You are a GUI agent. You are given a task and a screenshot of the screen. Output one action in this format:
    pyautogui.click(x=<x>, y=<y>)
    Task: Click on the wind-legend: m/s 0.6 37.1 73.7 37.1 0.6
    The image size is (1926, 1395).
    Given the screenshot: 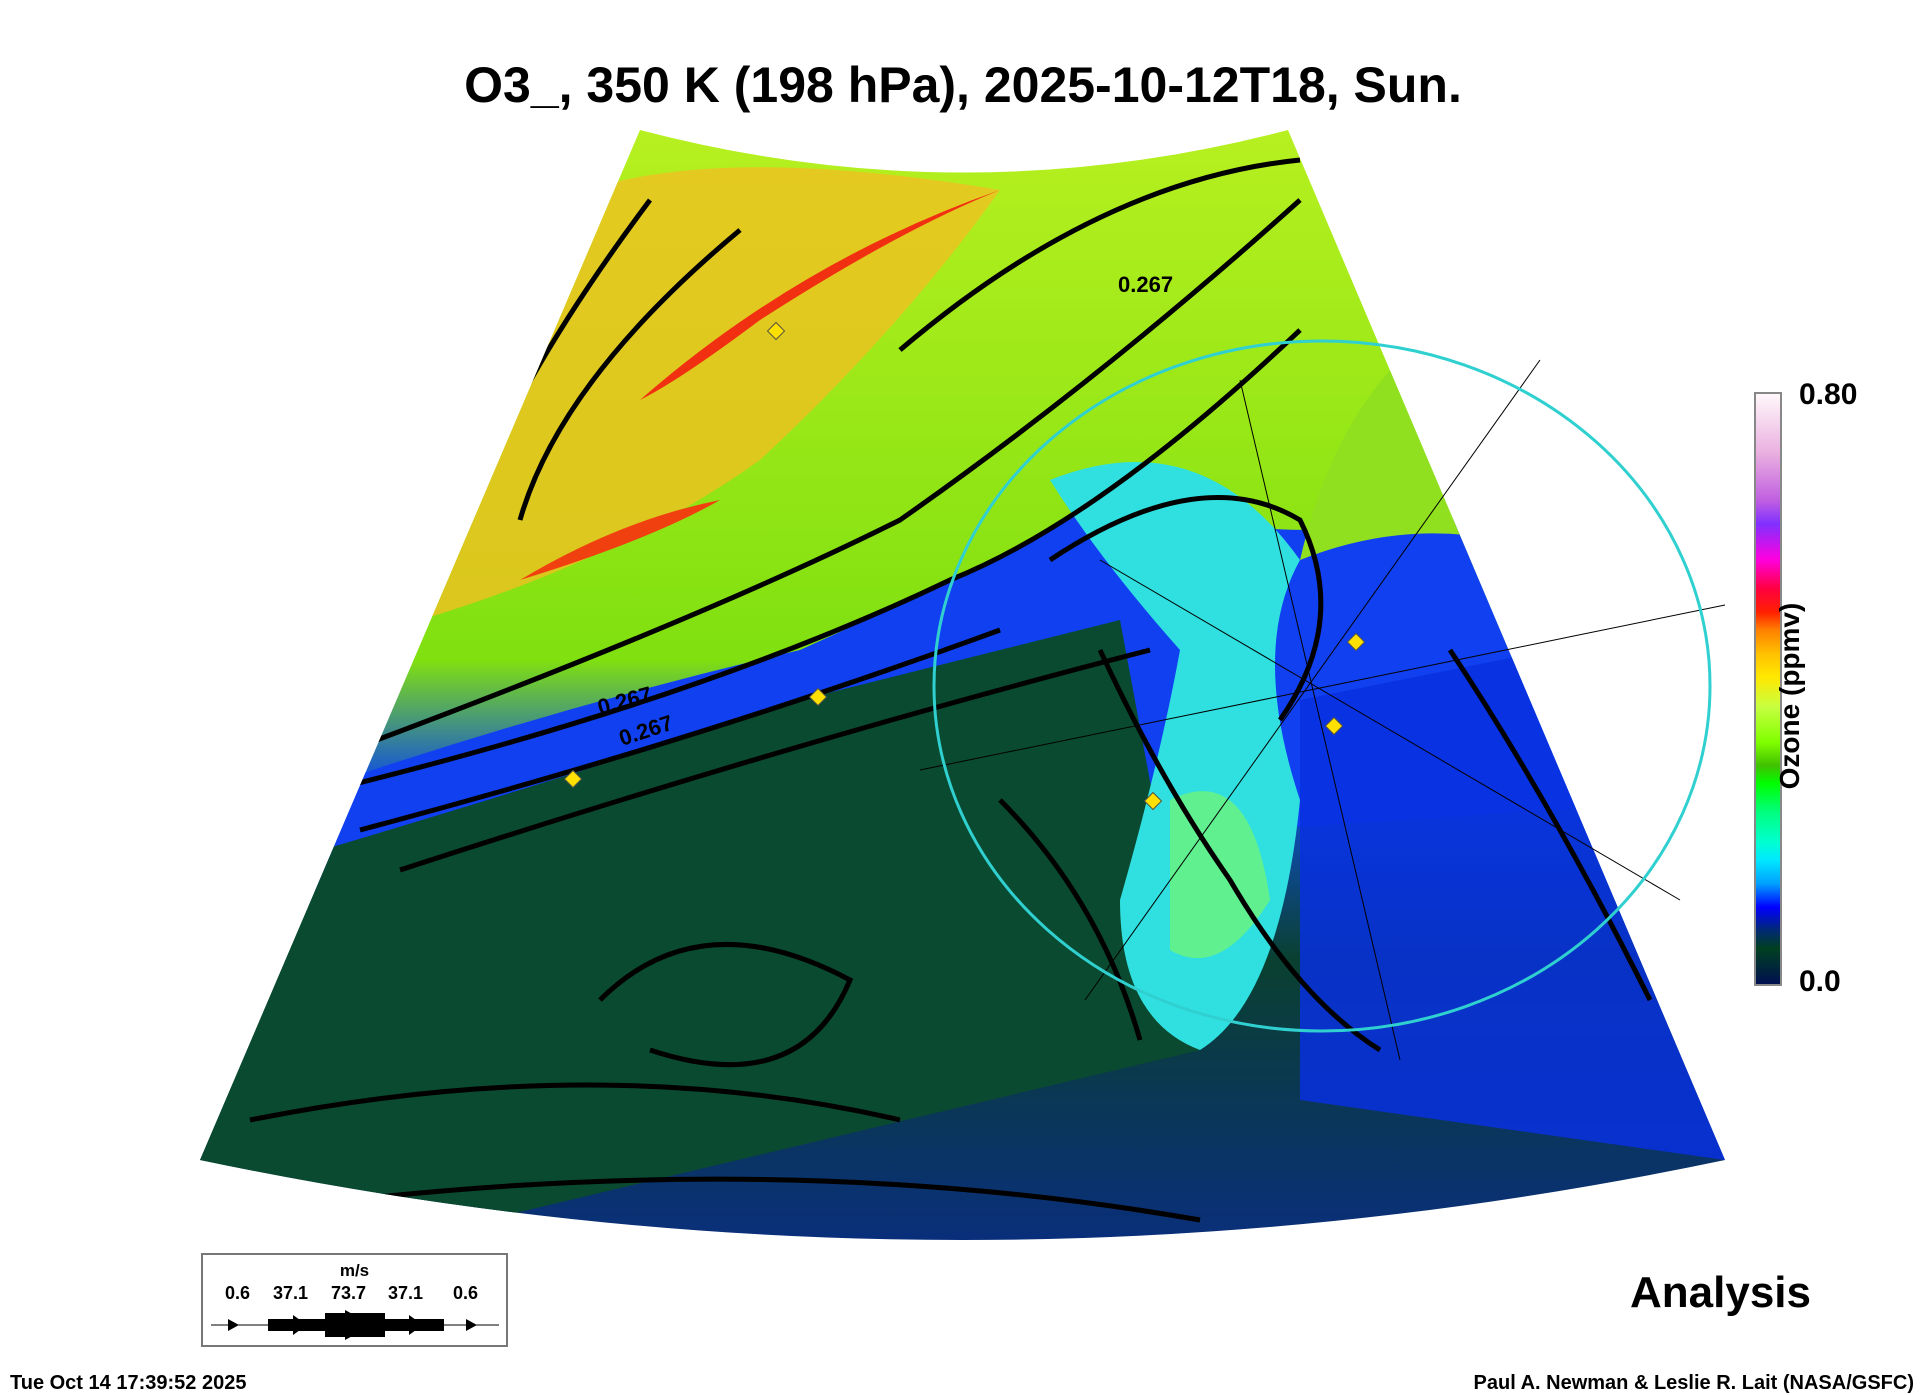 What is the action you would take?
    pyautogui.click(x=354, y=1300)
    